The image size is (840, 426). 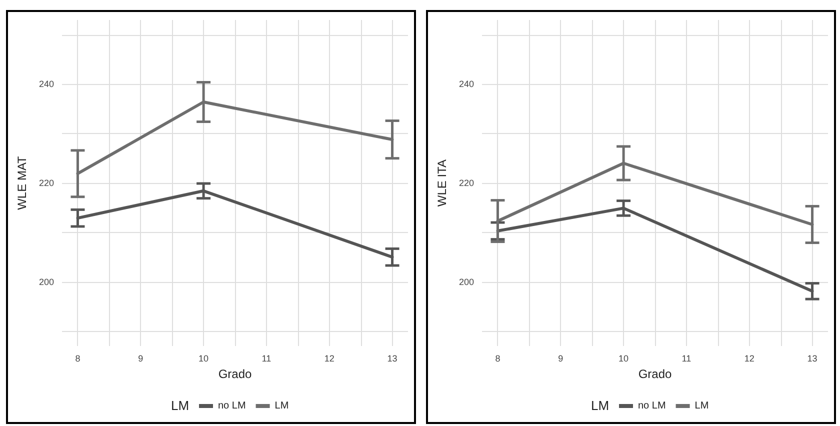 What do you see at coordinates (22, 182) in the screenshot?
I see `y-axis-title: WLE MAT` at bounding box center [22, 182].